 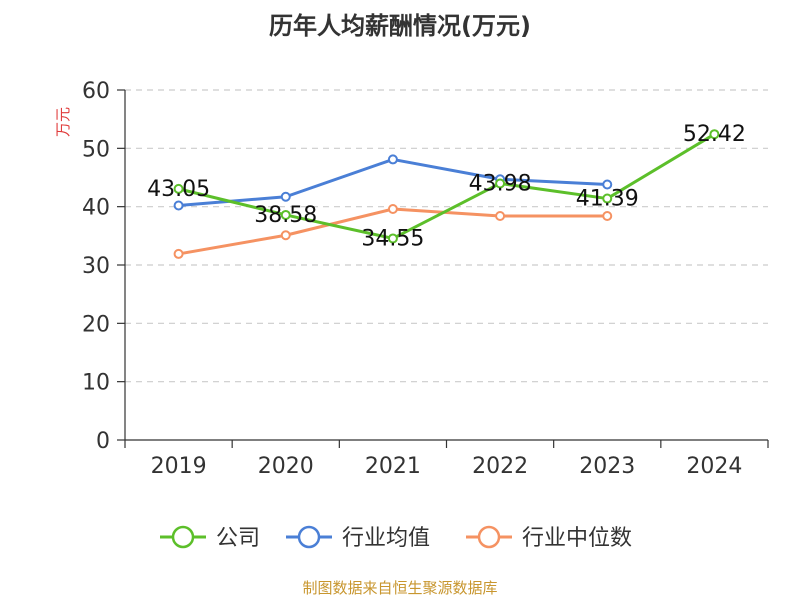 I want to click on y-tick-label: 60, so click(x=96, y=91).